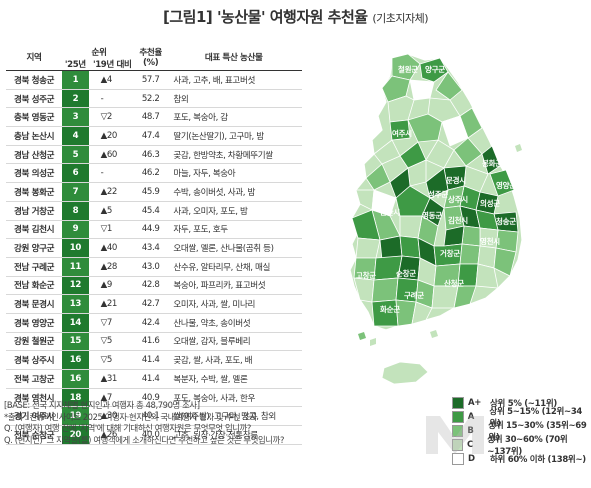 This screenshot has height=488, width=591. I want to click on cell-score: 40.1, so click(150, 416).